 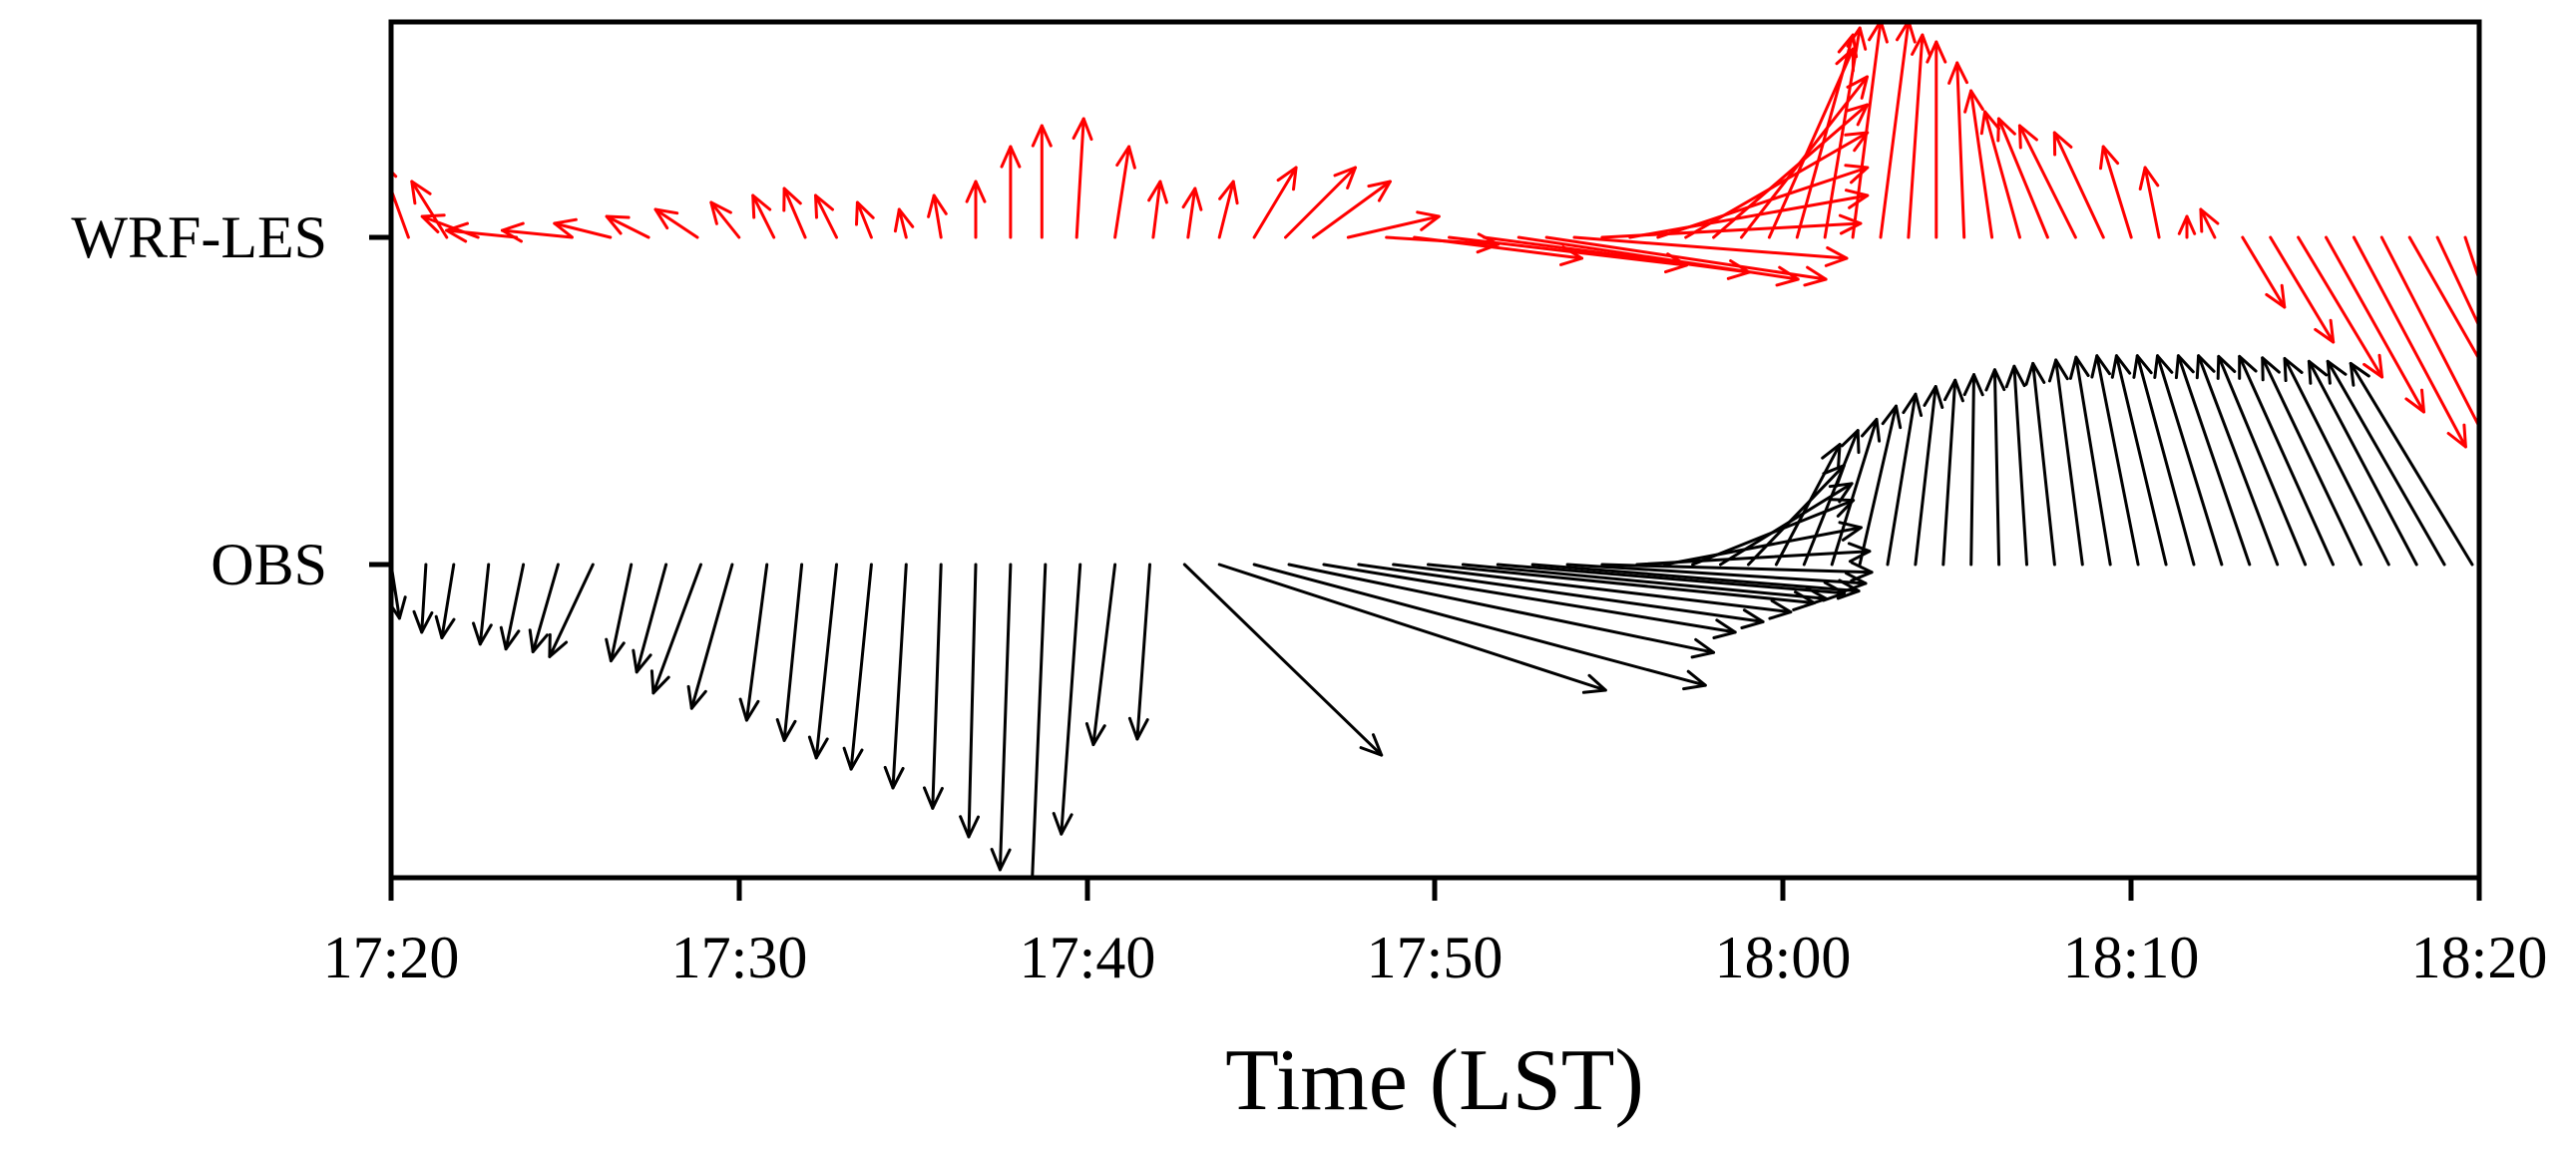 I want to click on x-tick-label-1820: 18:20, so click(x=2479, y=957).